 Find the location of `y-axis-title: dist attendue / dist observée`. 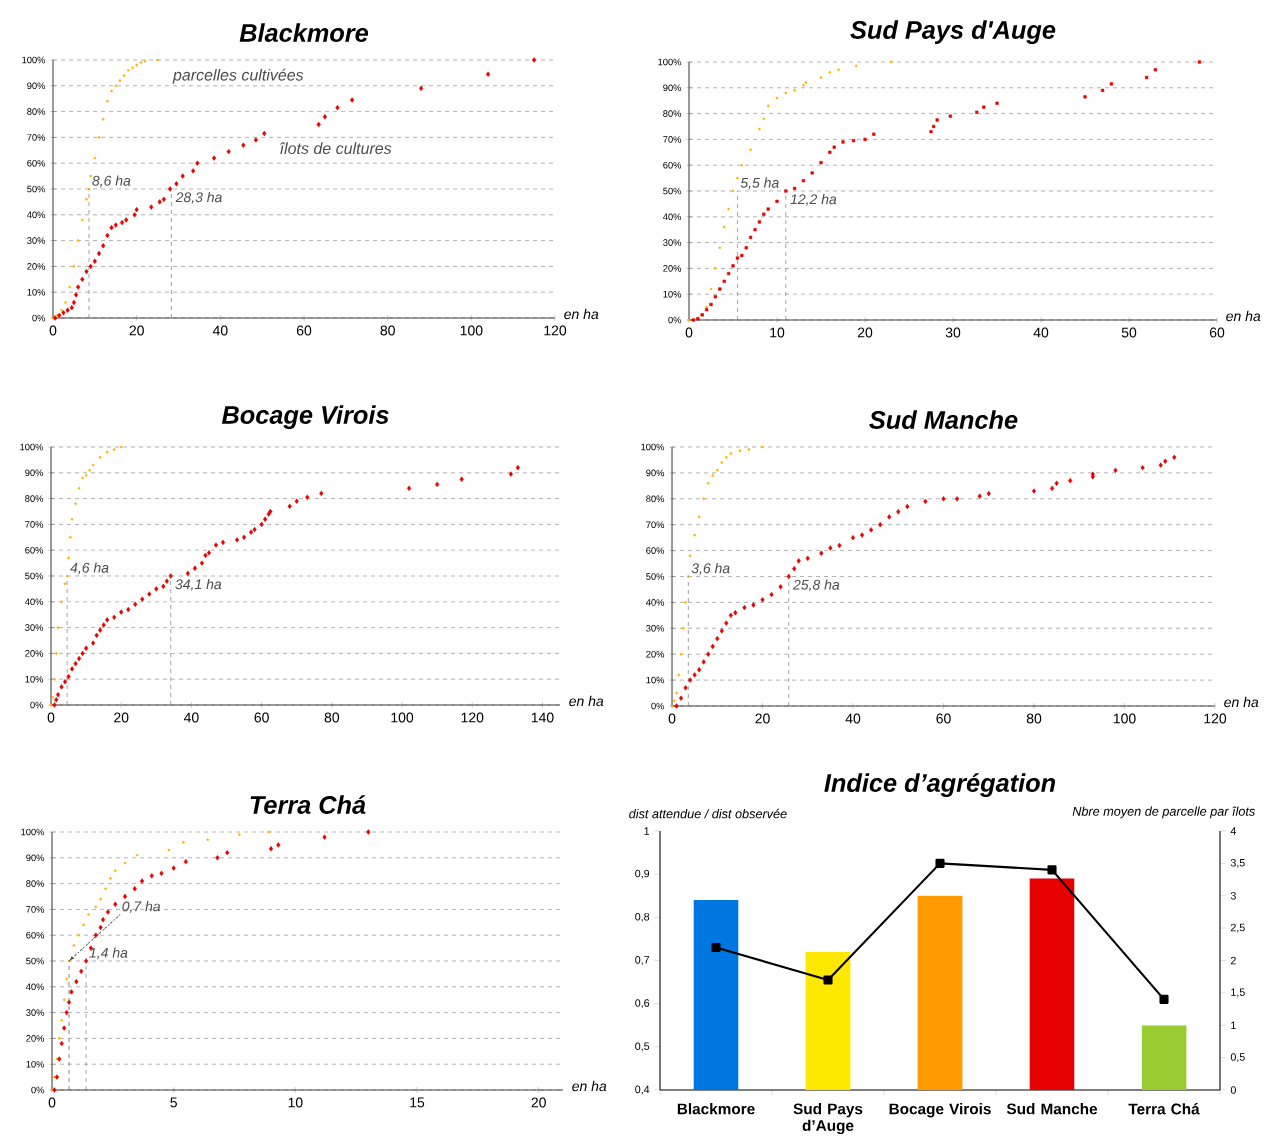

y-axis-title: dist attendue / dist observée is located at coordinates (708, 813).